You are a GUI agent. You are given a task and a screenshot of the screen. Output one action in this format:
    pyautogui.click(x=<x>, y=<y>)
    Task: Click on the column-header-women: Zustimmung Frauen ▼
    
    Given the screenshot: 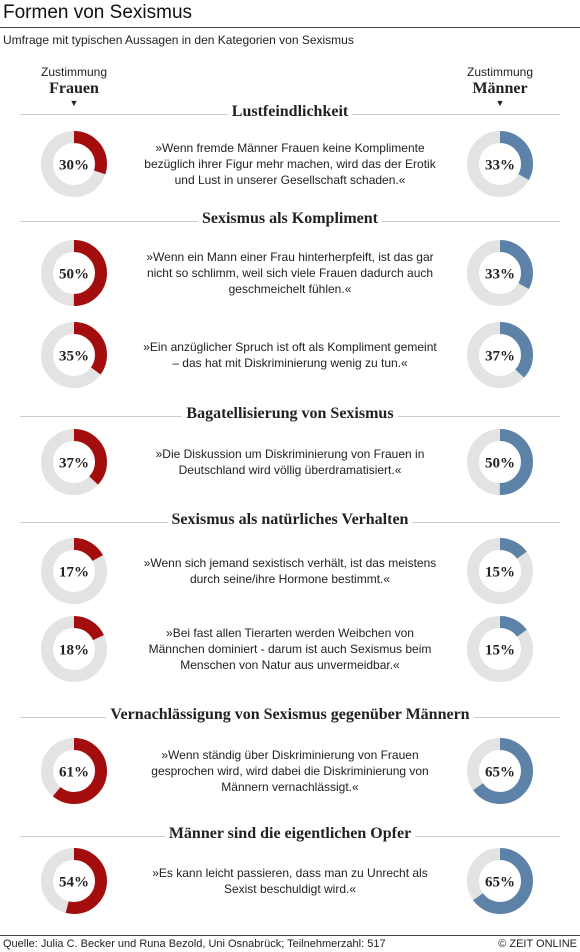 What is the action you would take?
    pyautogui.click(x=74, y=86)
    